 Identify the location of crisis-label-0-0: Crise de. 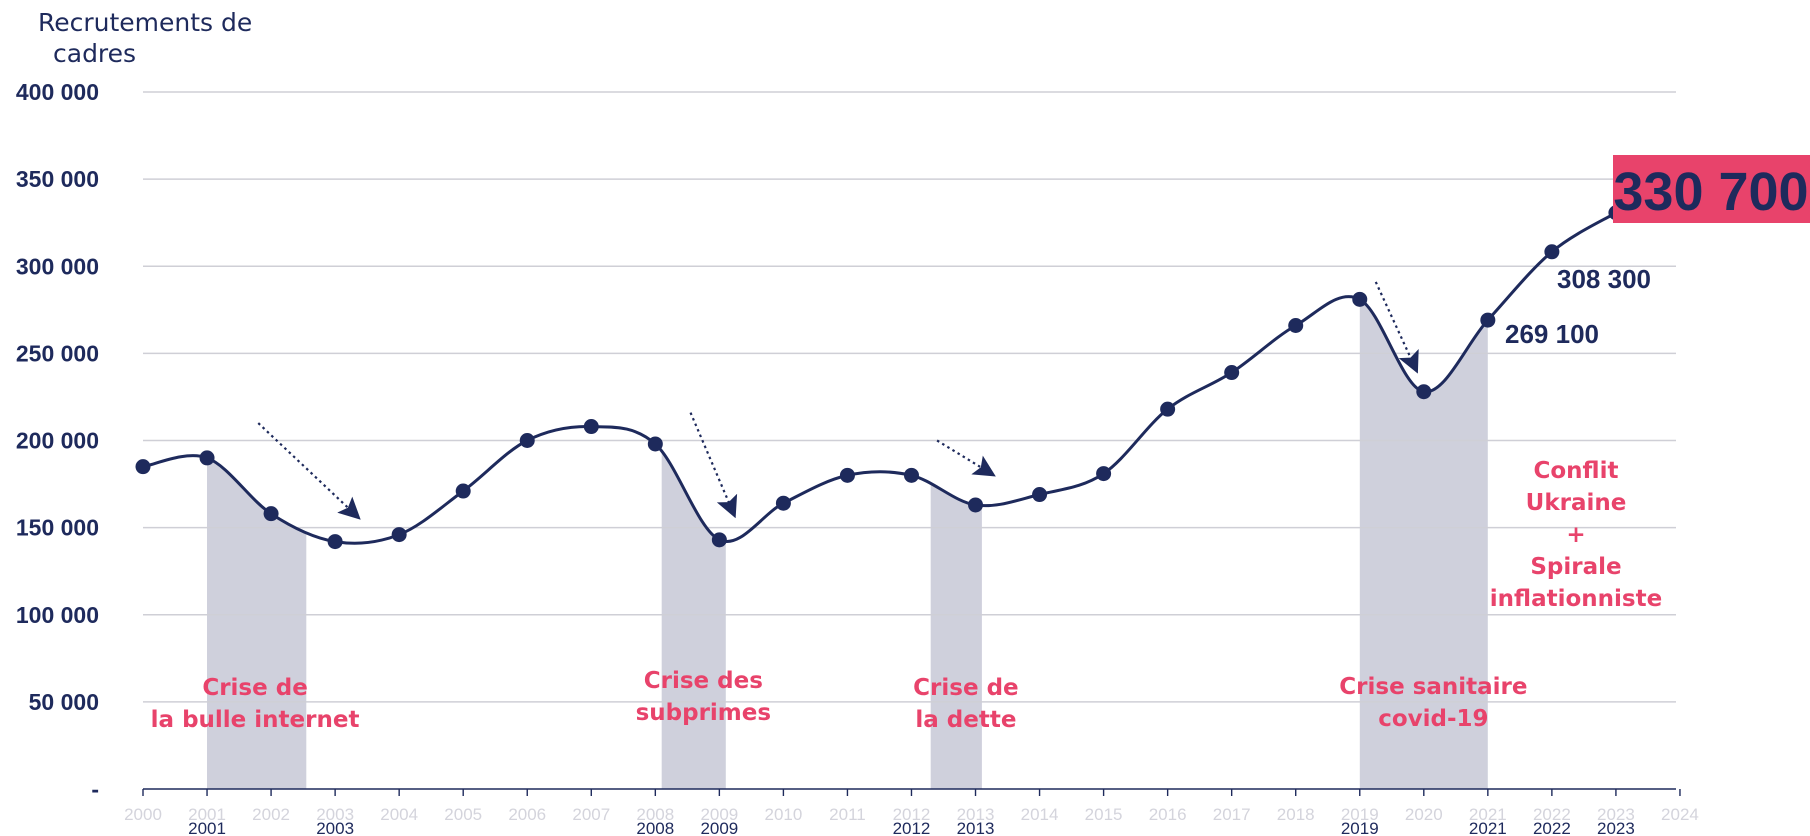
(254, 688).